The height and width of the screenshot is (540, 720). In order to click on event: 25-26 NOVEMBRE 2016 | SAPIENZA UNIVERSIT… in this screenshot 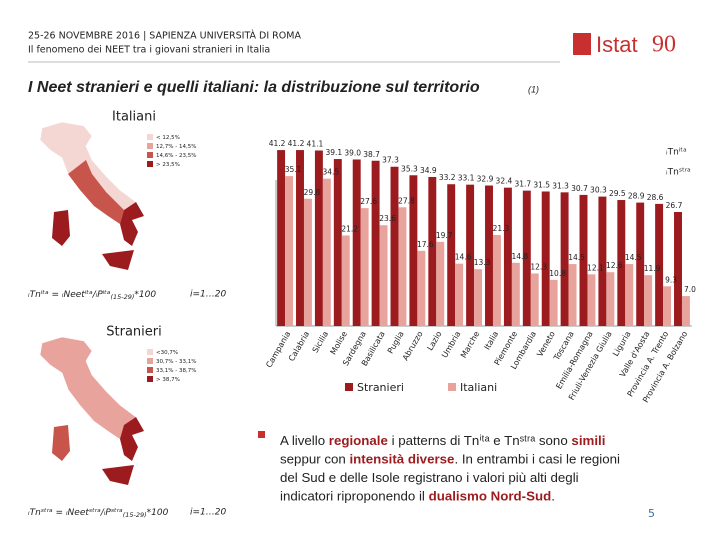, I will do `click(164, 36)`.